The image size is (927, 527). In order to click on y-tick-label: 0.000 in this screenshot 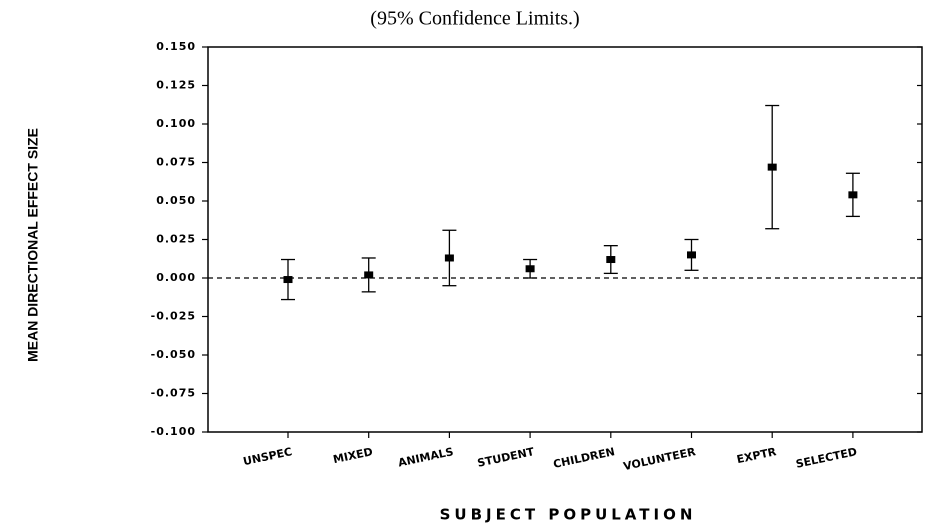, I will do `click(176, 277)`.